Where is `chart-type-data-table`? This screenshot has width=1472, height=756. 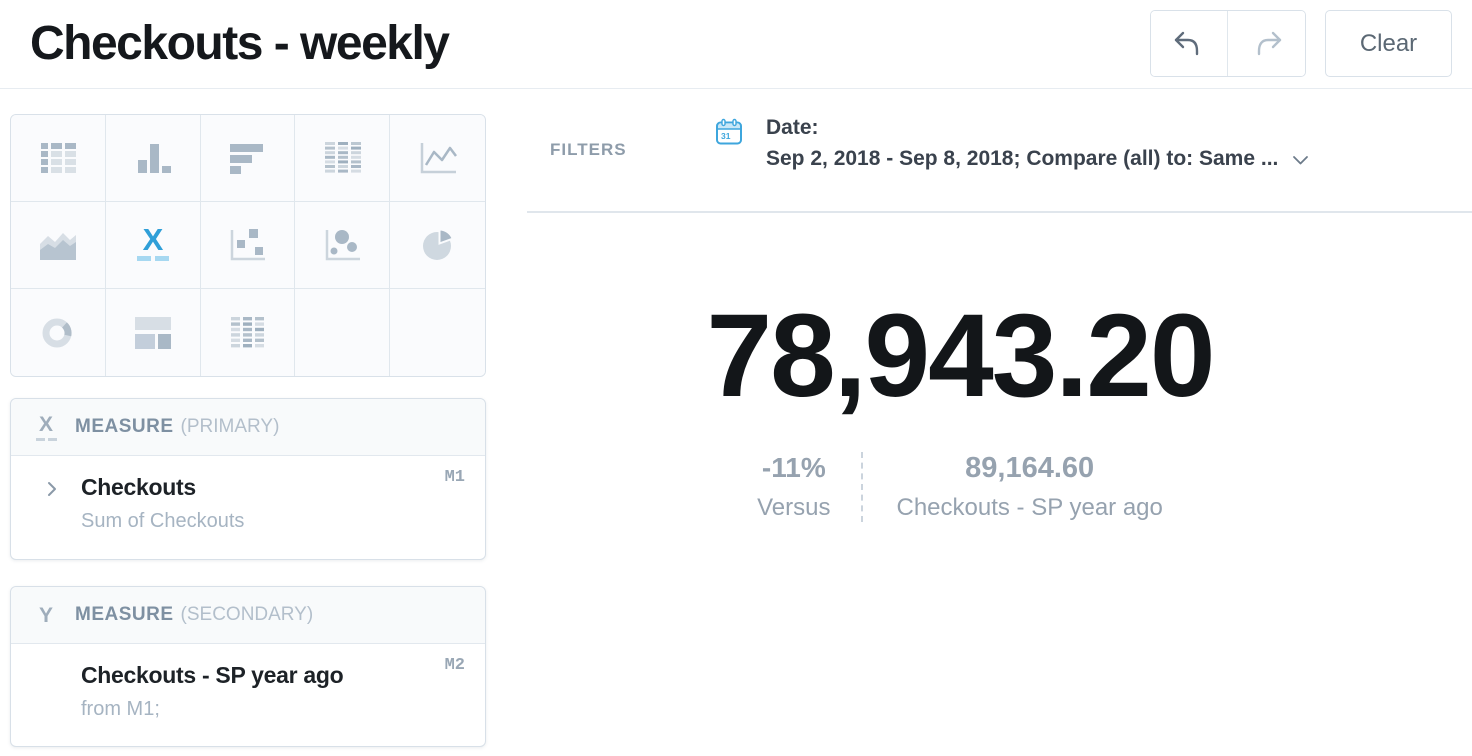
chart-type-data-table is located at coordinates (58, 158).